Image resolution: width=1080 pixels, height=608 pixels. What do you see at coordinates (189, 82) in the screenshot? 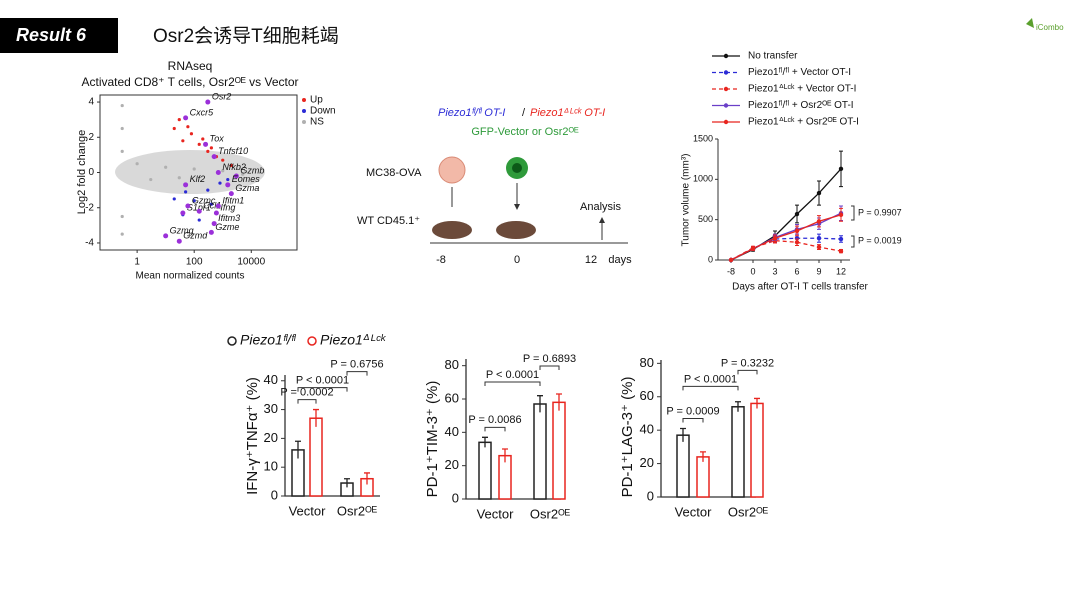
I see `chart-subtitle: Activated CD8⁺ T cells, Osr2ᴼᴱ vs Vector` at bounding box center [189, 82].